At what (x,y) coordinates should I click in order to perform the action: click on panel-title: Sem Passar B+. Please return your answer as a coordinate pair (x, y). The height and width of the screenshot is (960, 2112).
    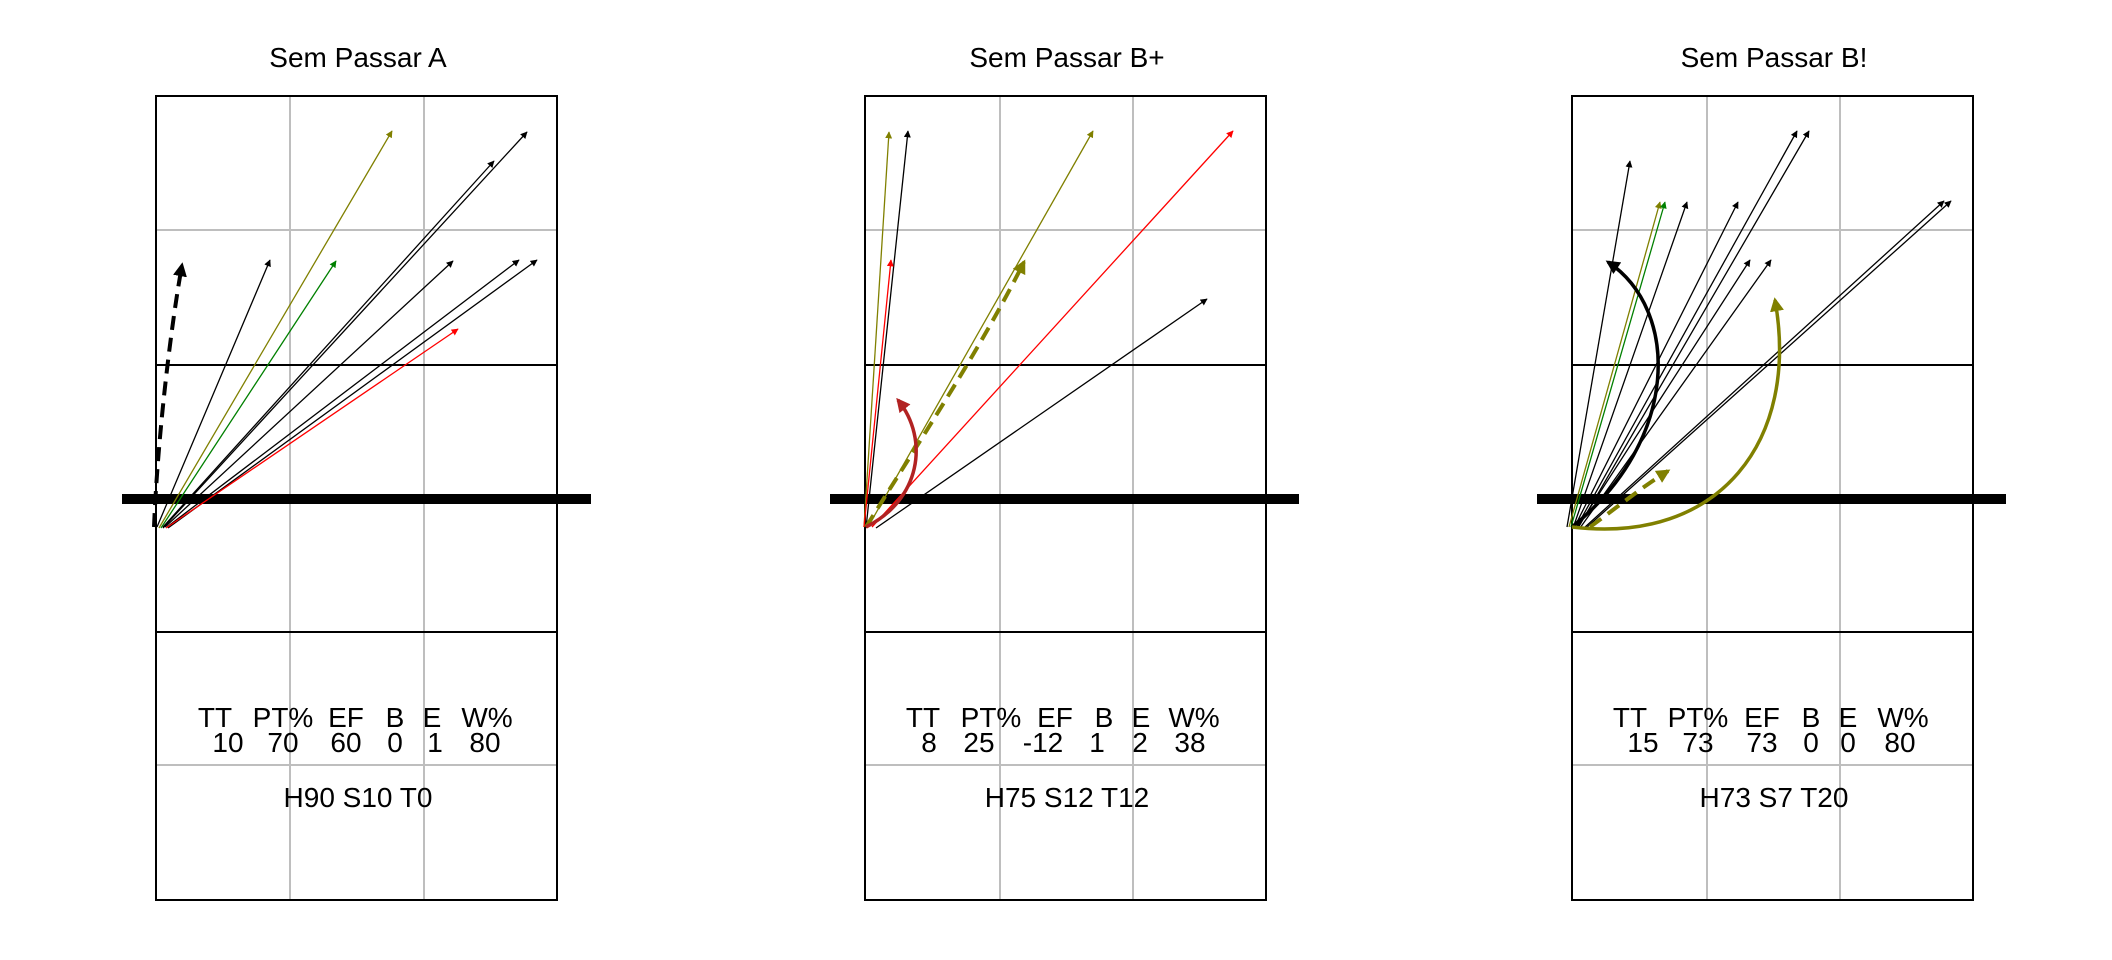
    Looking at the image, I should click on (1066, 57).